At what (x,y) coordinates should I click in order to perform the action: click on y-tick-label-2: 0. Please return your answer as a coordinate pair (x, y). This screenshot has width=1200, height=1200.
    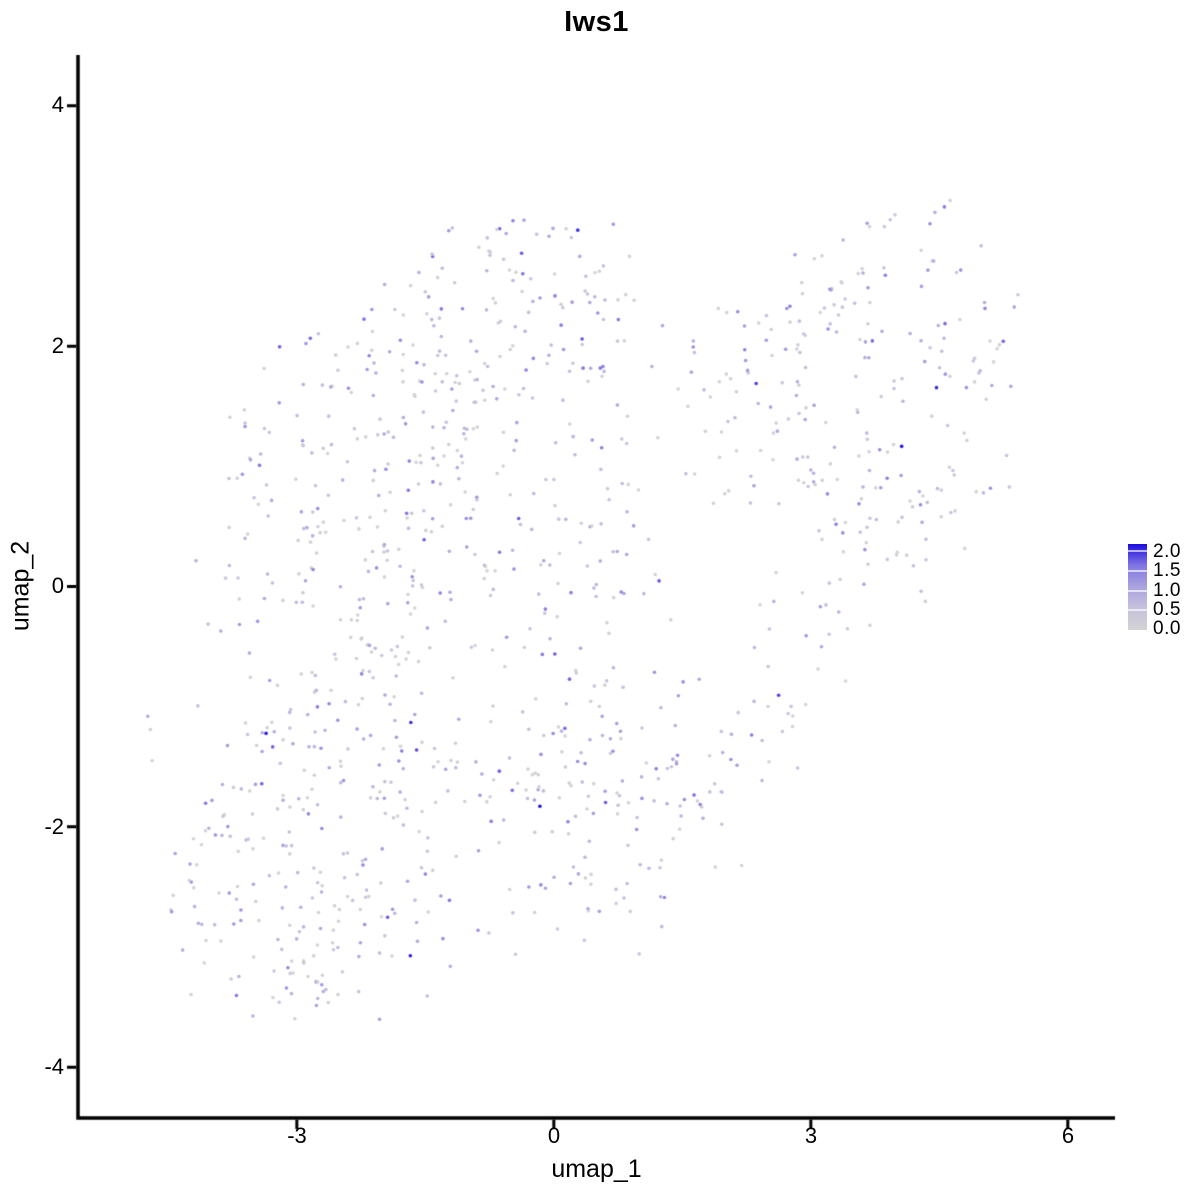
    Looking at the image, I should click on (57, 585).